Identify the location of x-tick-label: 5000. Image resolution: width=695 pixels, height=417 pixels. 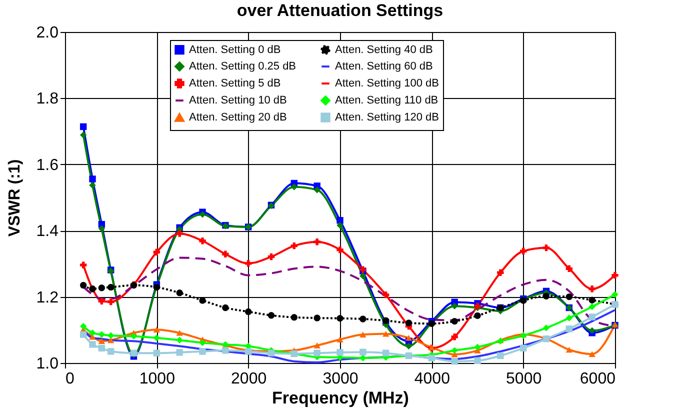
(524, 379).